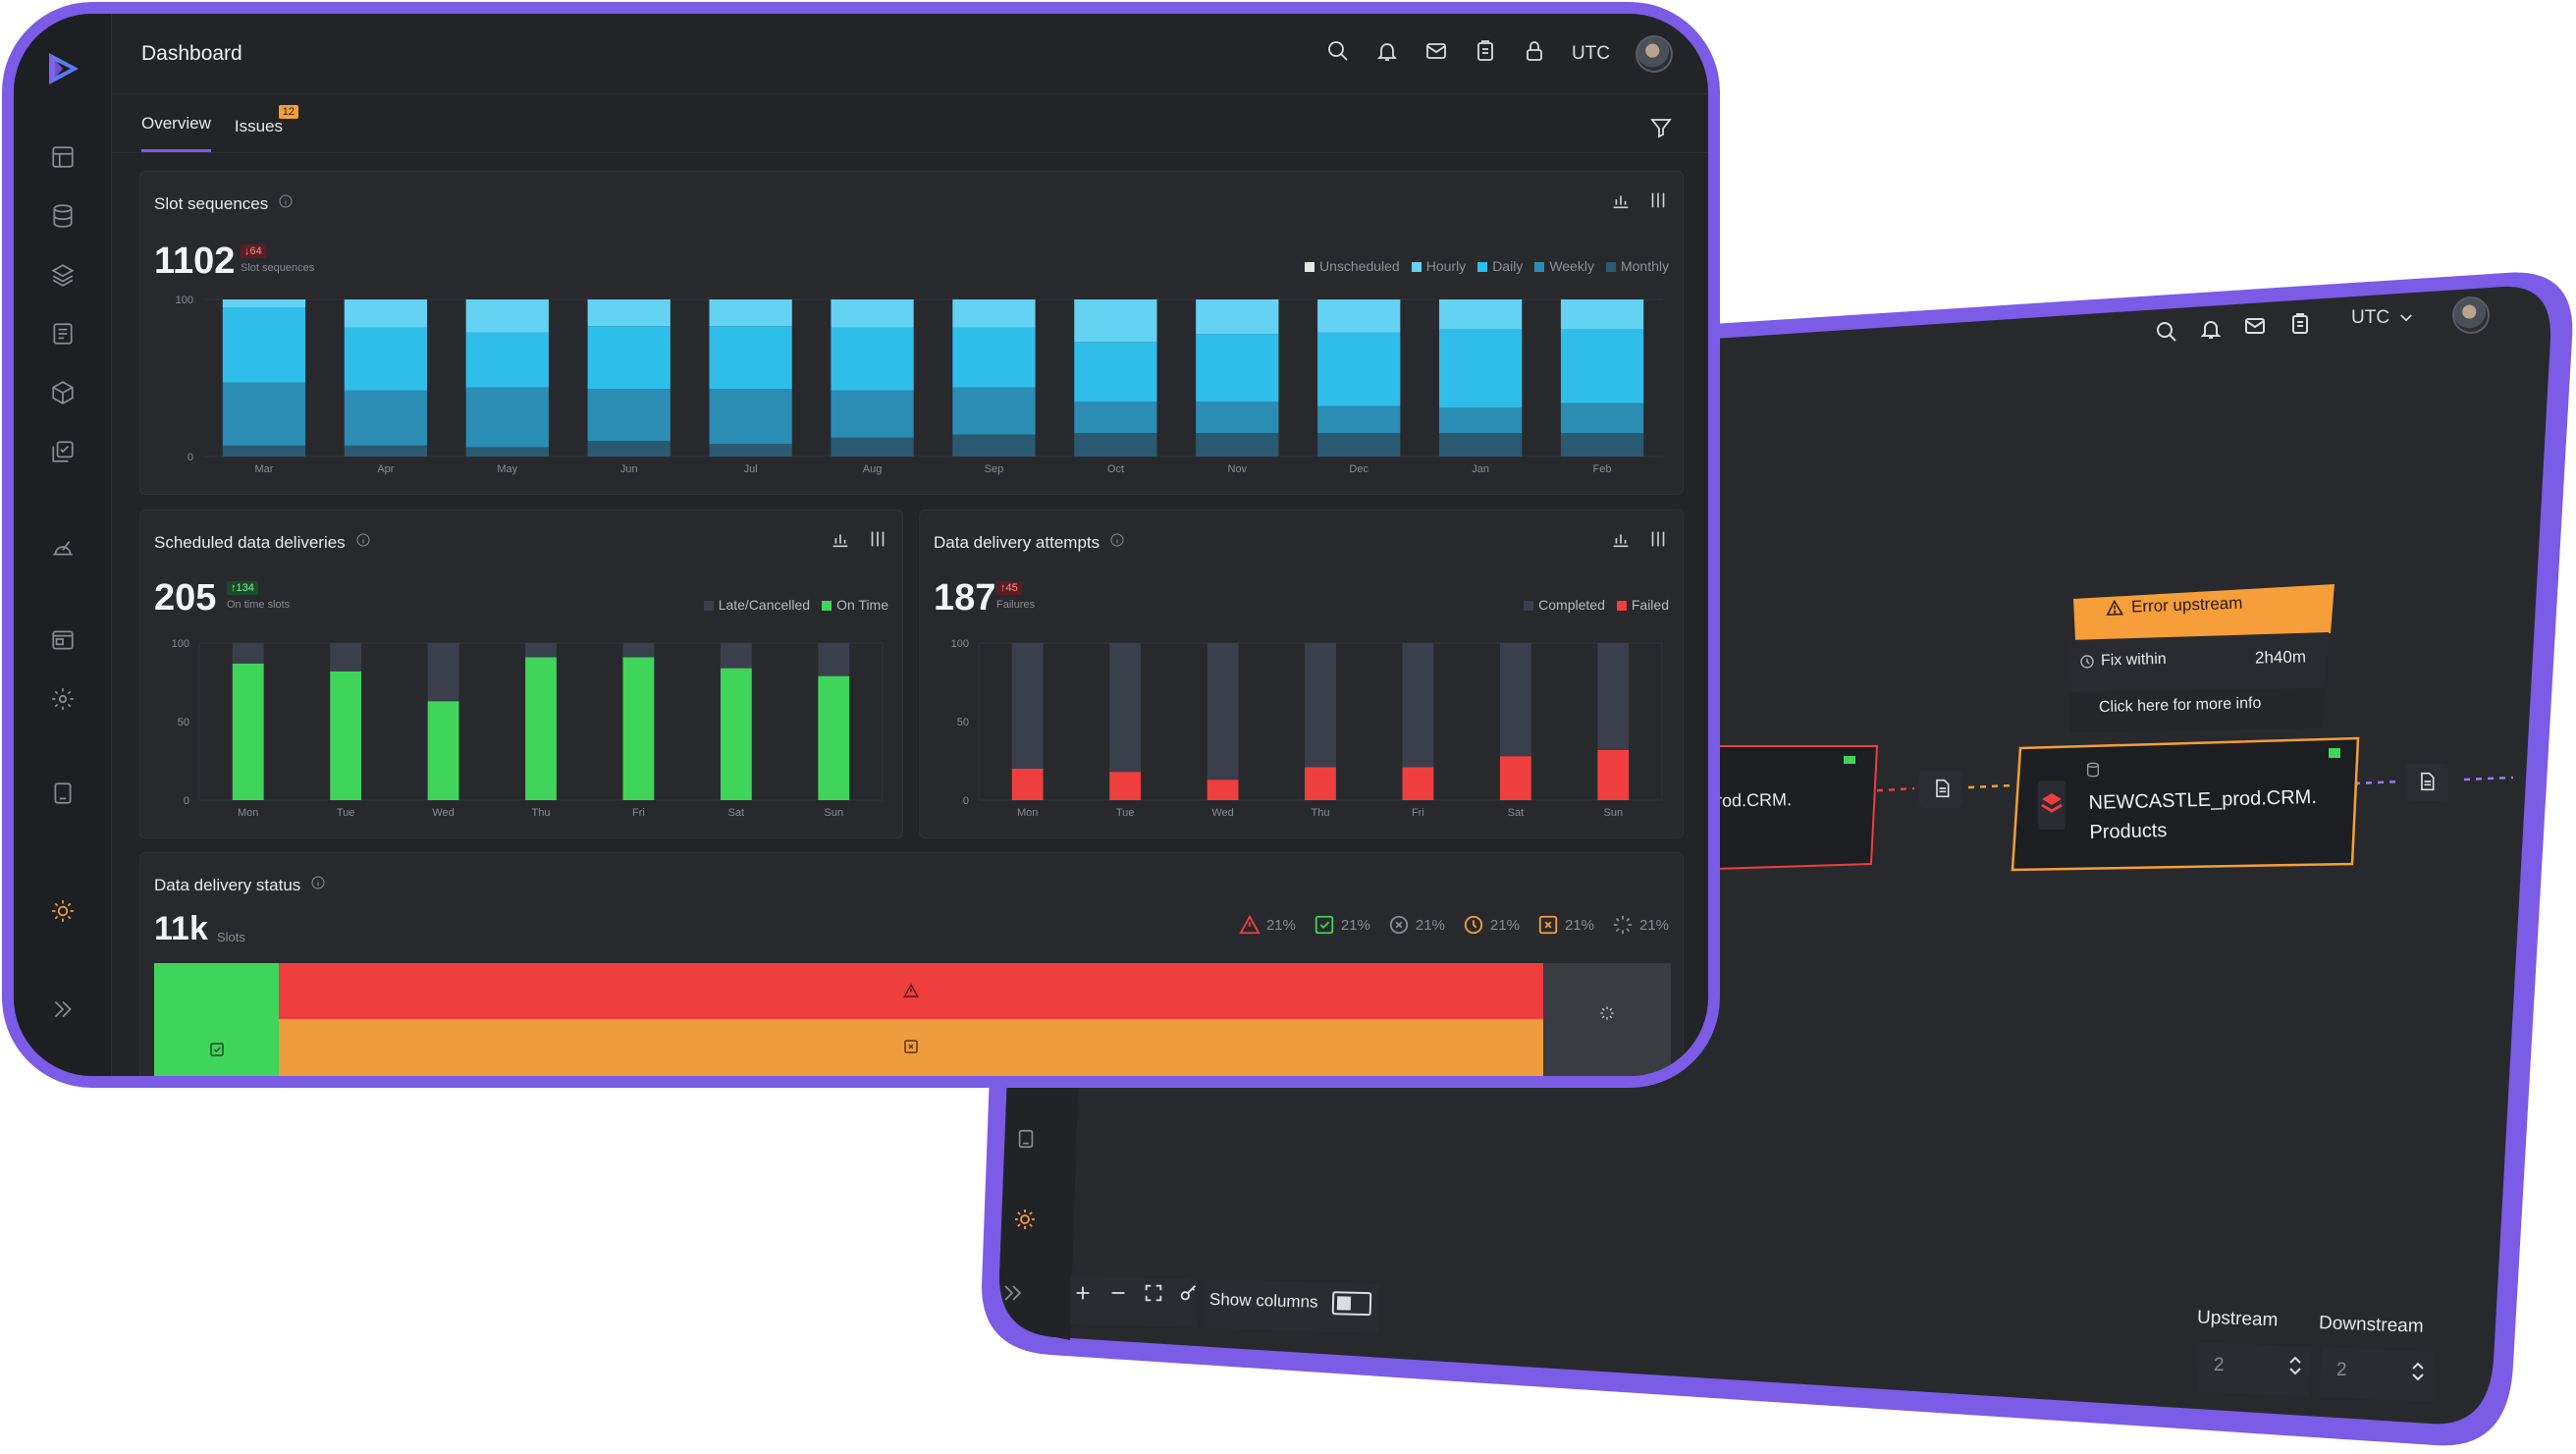 The height and width of the screenshot is (1454, 2576). Describe the element at coordinates (736, 813) in the screenshot. I see `x-tick-label: Sat` at that location.